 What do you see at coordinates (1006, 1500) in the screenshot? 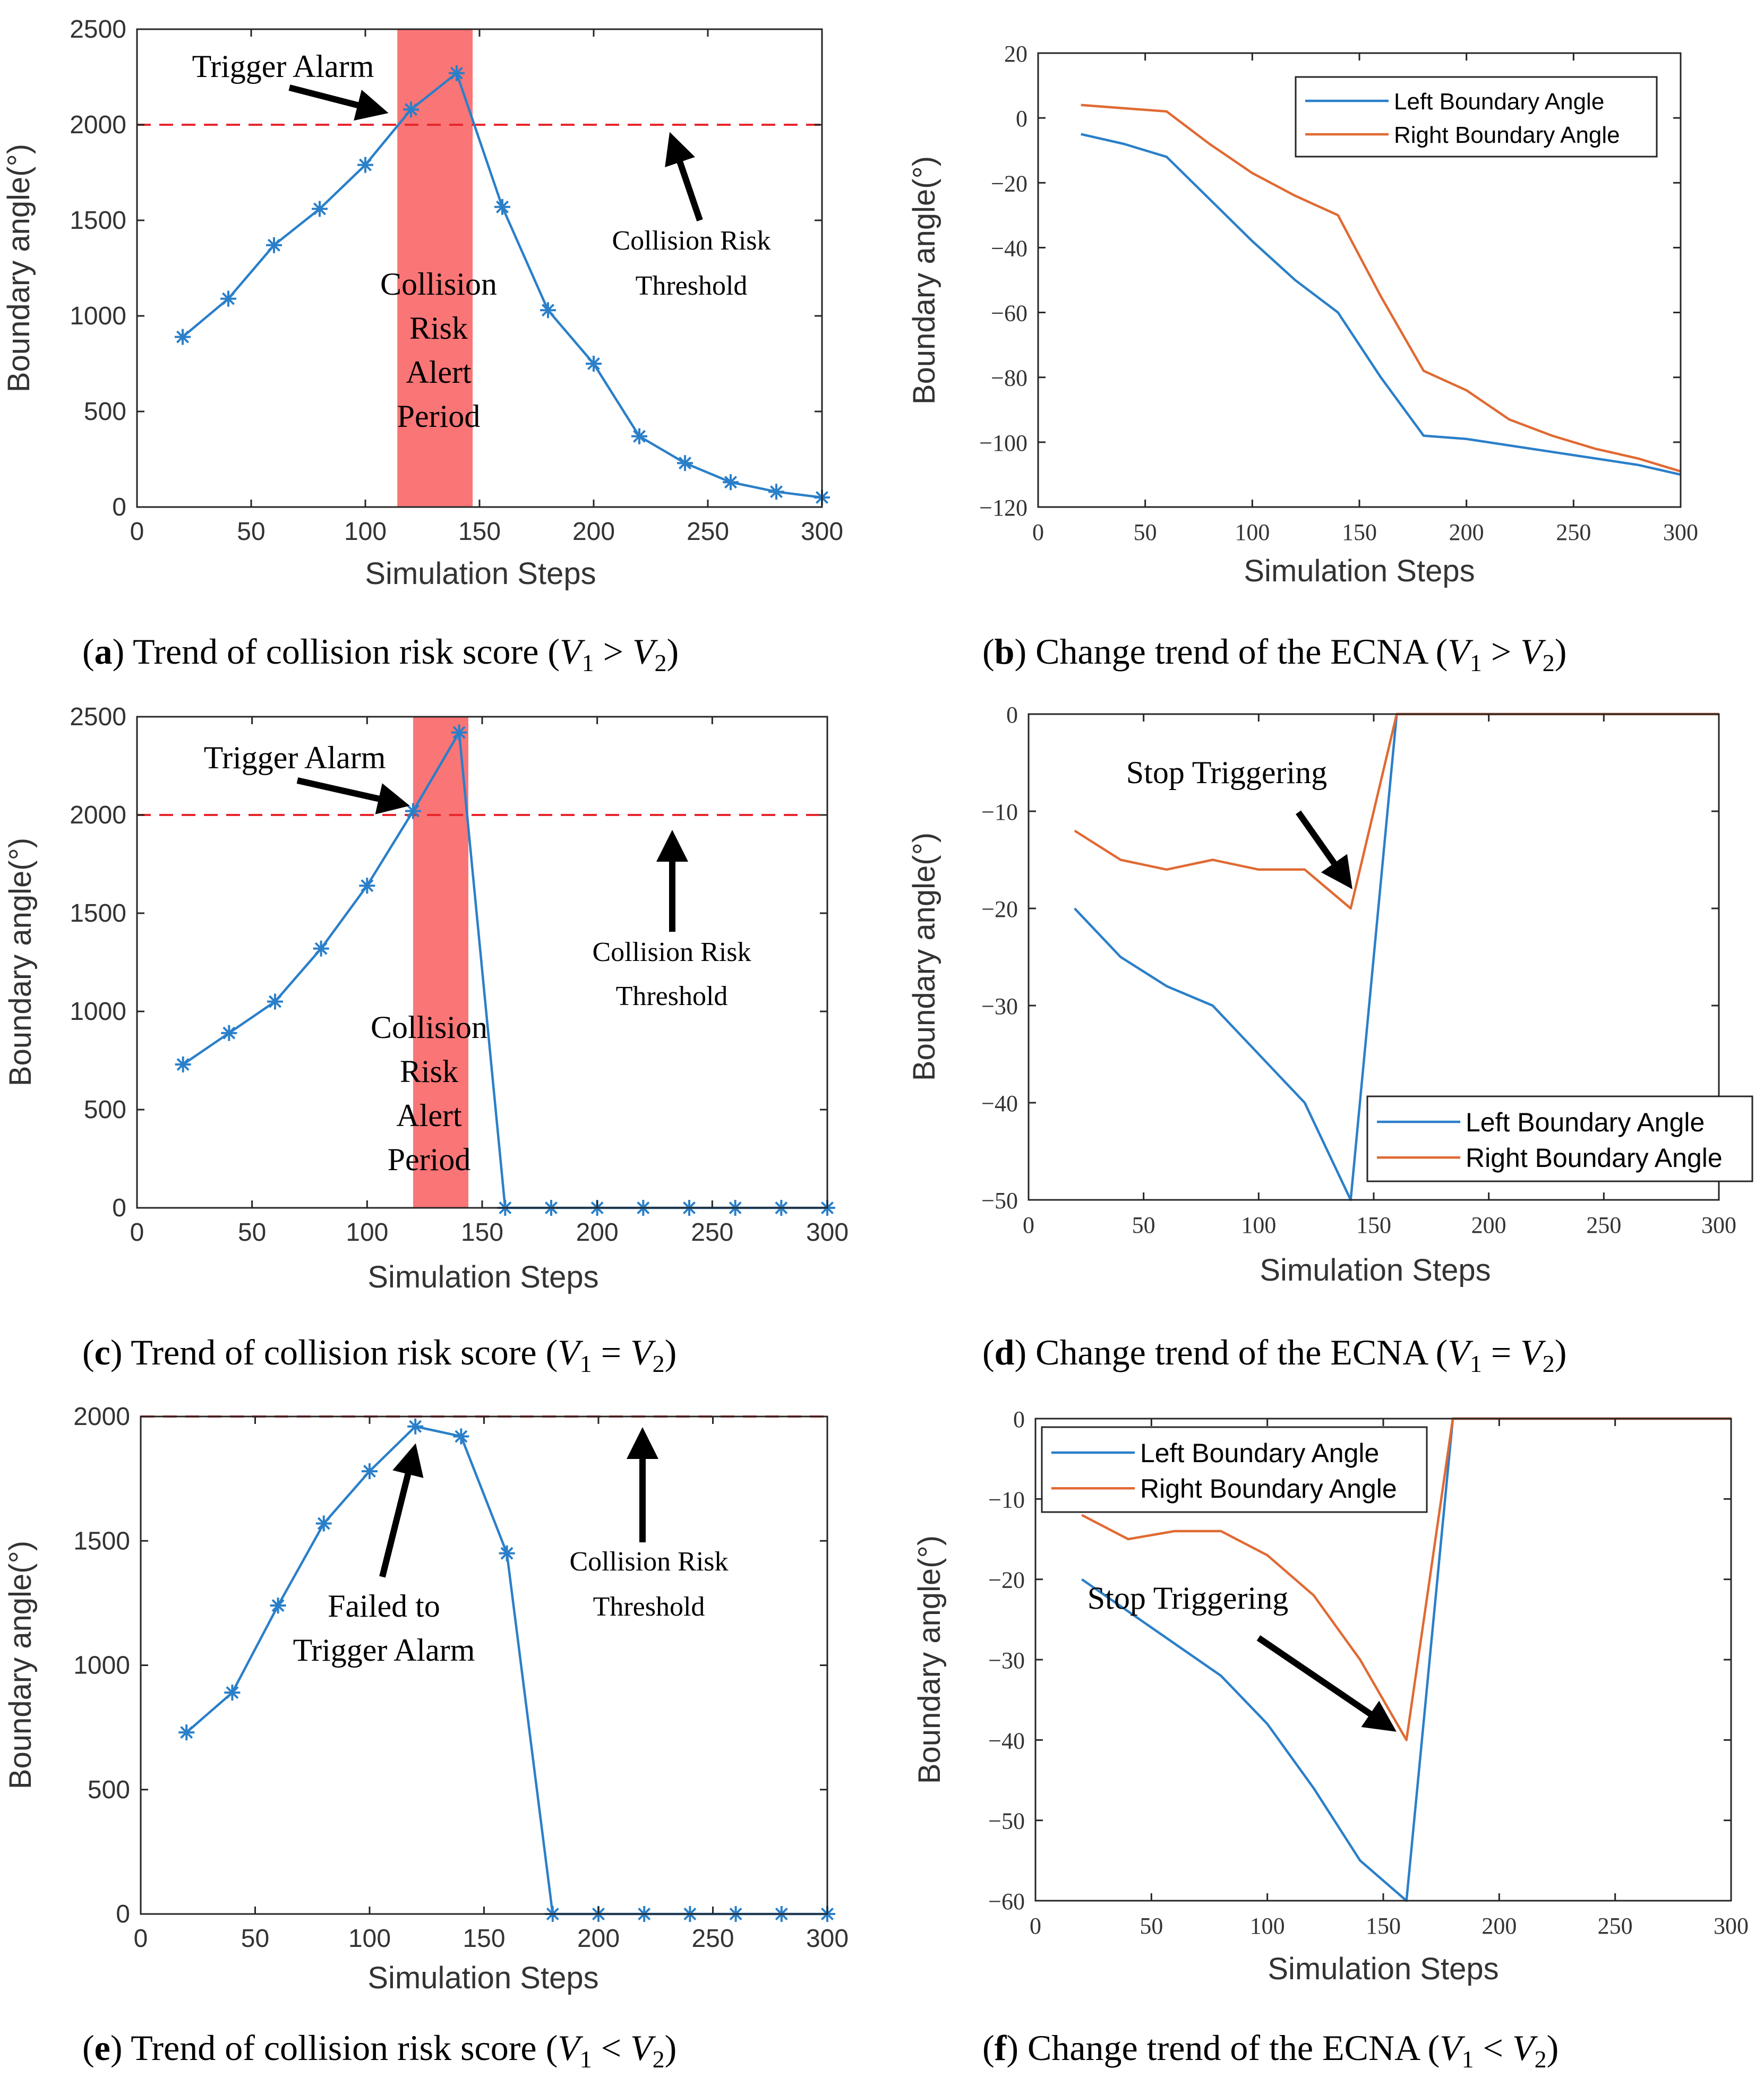
I see `y-tick-label: −10` at bounding box center [1006, 1500].